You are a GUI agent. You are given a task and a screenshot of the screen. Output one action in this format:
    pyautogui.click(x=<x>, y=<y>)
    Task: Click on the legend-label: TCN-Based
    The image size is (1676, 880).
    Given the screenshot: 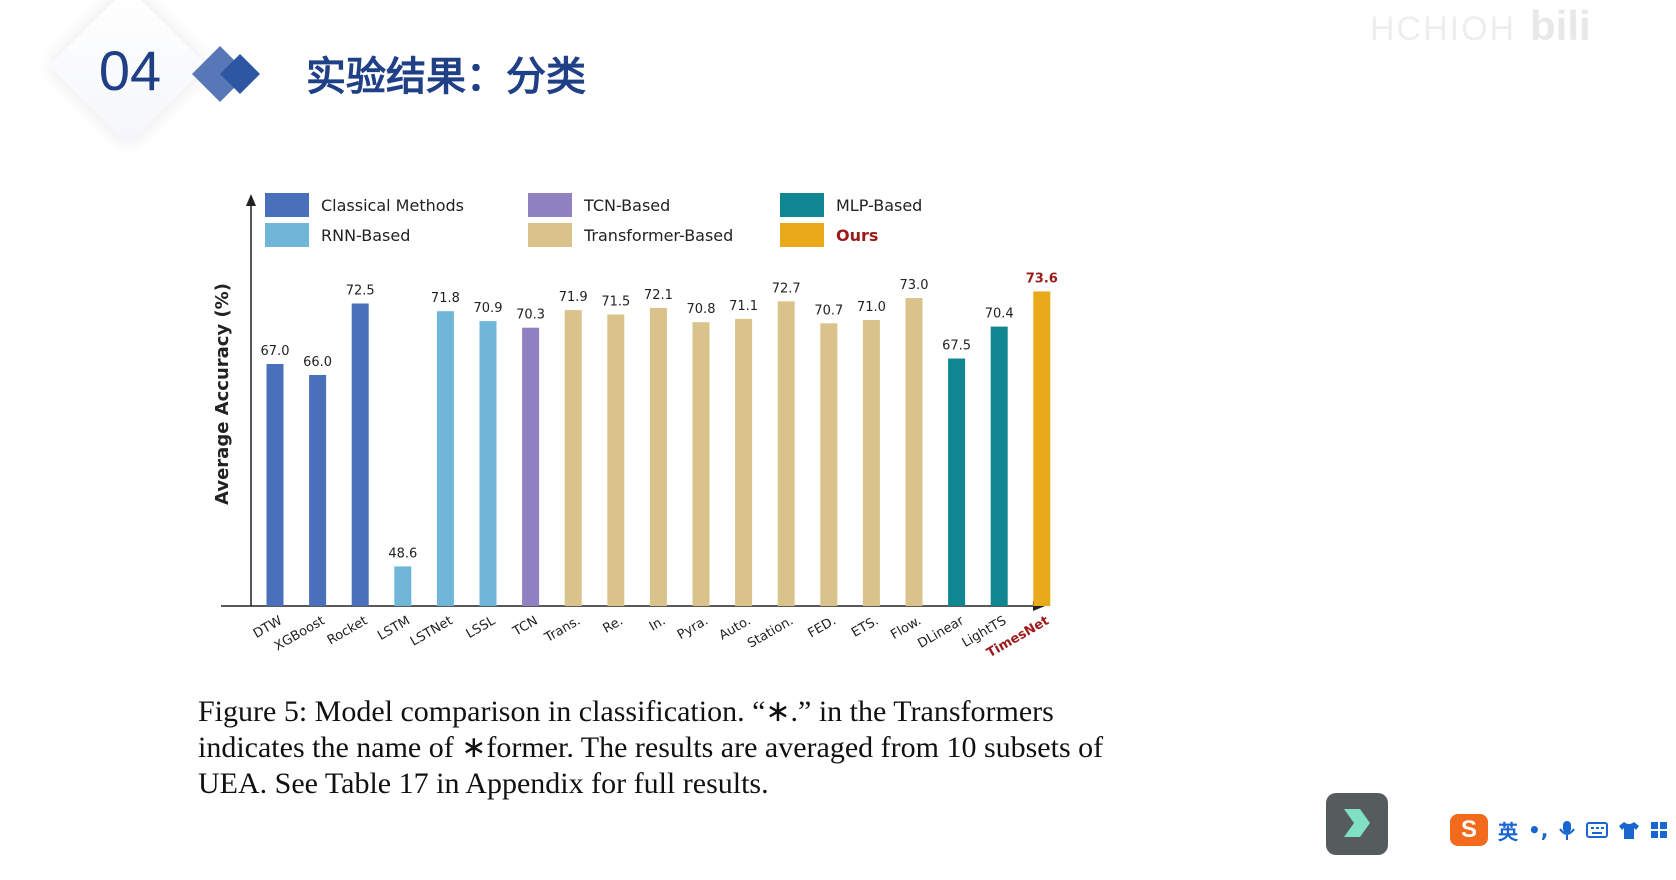 What is the action you would take?
    pyautogui.click(x=626, y=205)
    